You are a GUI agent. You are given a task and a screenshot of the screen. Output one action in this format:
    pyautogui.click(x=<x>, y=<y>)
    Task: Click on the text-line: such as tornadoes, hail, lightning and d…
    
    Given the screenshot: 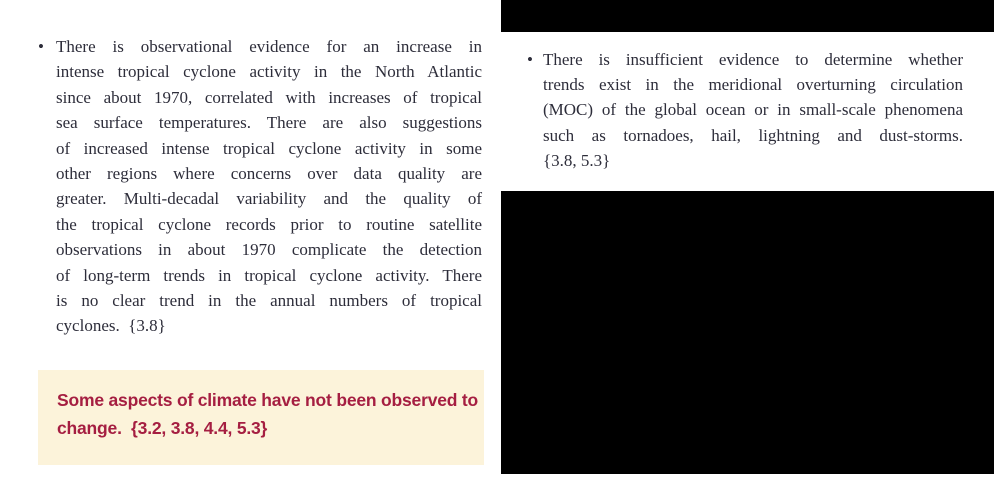 What is the action you would take?
    pyautogui.click(x=753, y=135)
    